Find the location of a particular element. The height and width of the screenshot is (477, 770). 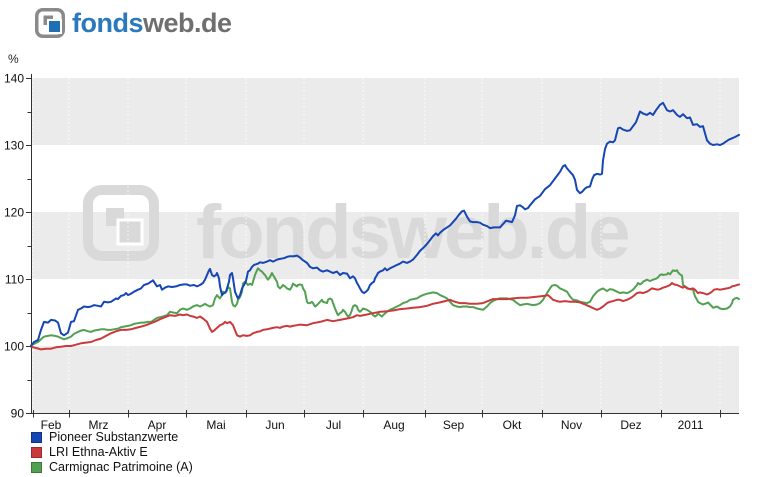

watermark-logo-icon is located at coordinates (121, 223).